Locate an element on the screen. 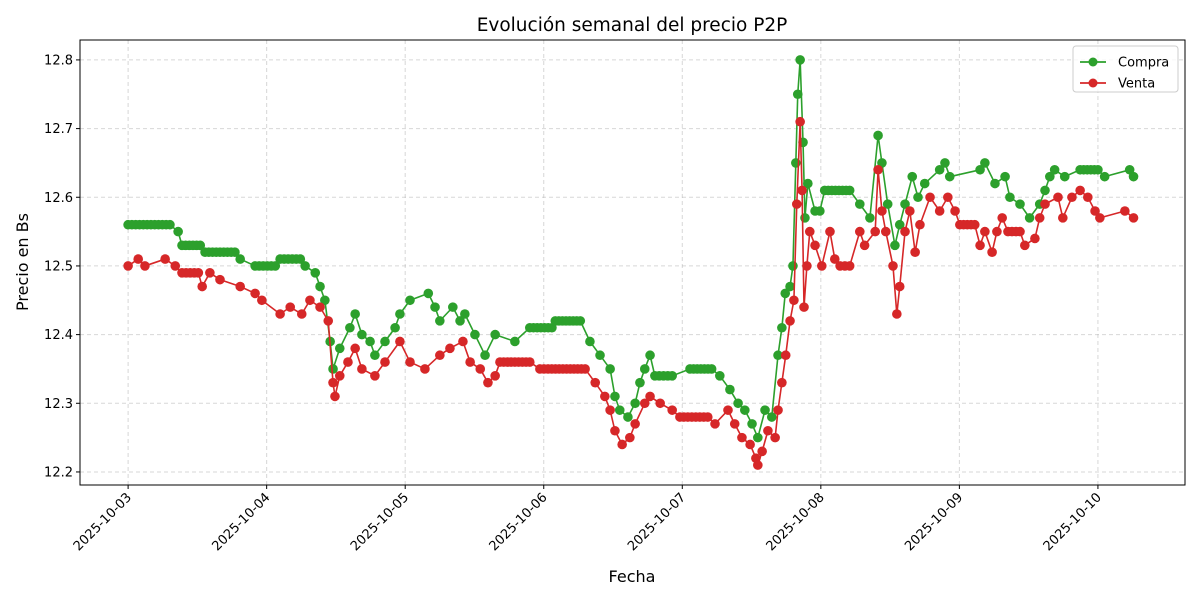 Image resolution: width=1200 pixels, height=600 pixels. x-tick-label: 2025-10-07 is located at coordinates (657, 522).